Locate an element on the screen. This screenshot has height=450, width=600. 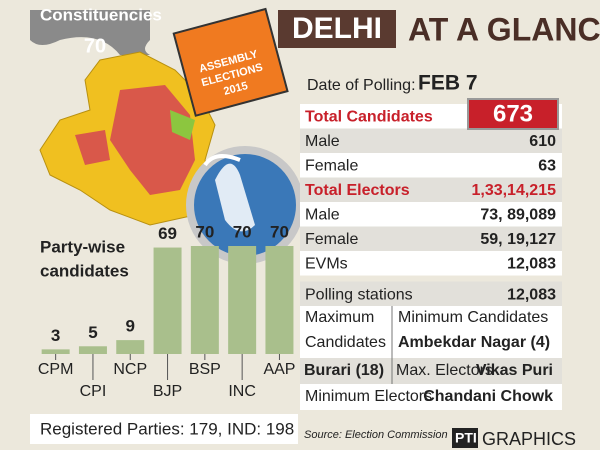
globe-land is located at coordinates (235, 197).